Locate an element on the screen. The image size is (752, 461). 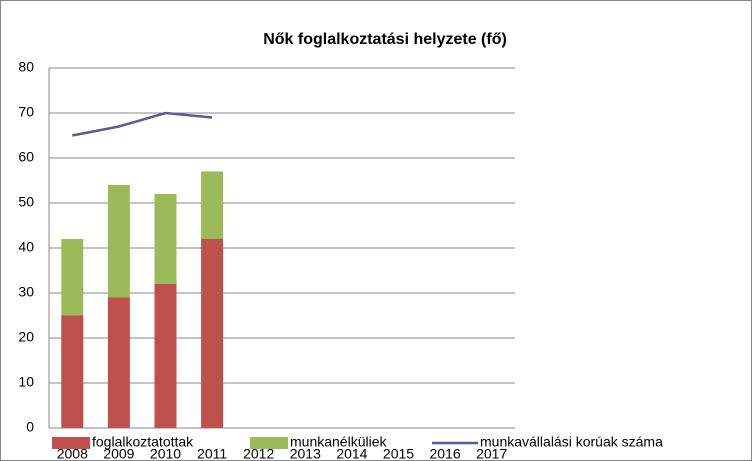
legend-label: munkanélküliek is located at coordinates (338, 442).